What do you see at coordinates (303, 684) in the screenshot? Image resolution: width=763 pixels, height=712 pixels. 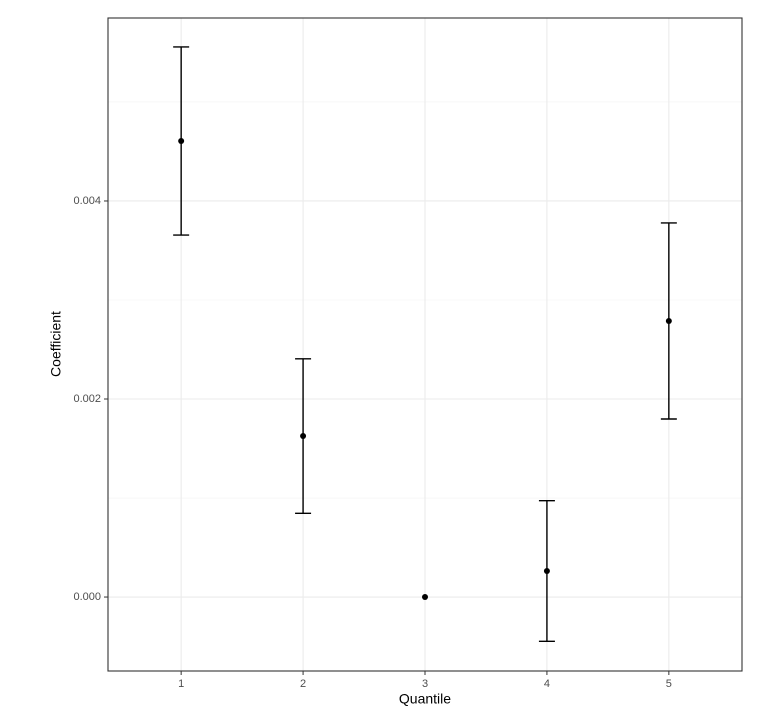 I see `x-tick-label: 2` at bounding box center [303, 684].